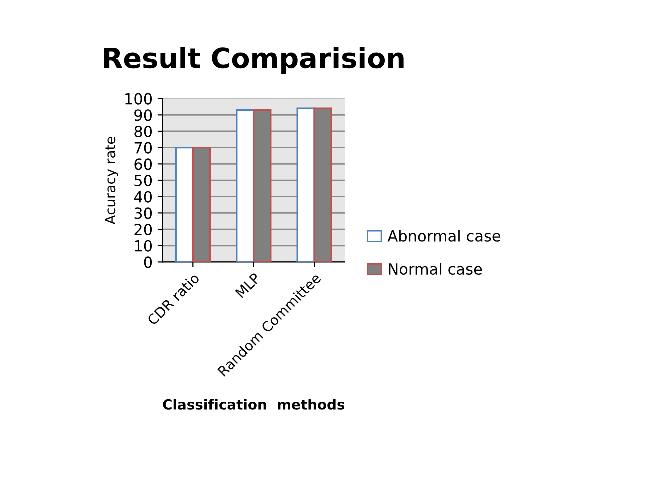 This screenshot has width=646, height=482. Describe the element at coordinates (444, 236) in the screenshot. I see `legend-label: Abnormal case` at that location.